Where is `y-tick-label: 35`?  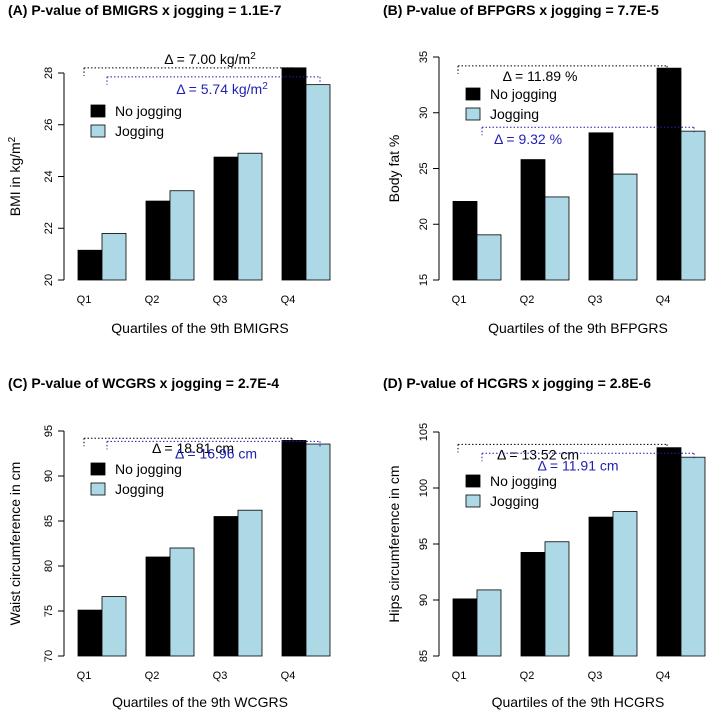
y-tick-label: 35 is located at coordinates (424, 57).